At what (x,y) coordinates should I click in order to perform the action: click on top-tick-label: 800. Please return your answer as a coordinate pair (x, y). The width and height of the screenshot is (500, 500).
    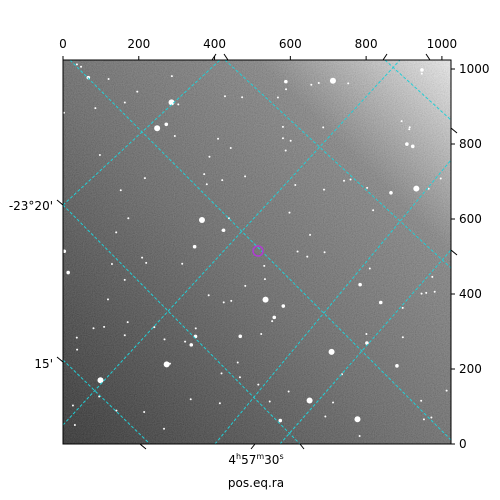
    Looking at the image, I should click on (366, 44).